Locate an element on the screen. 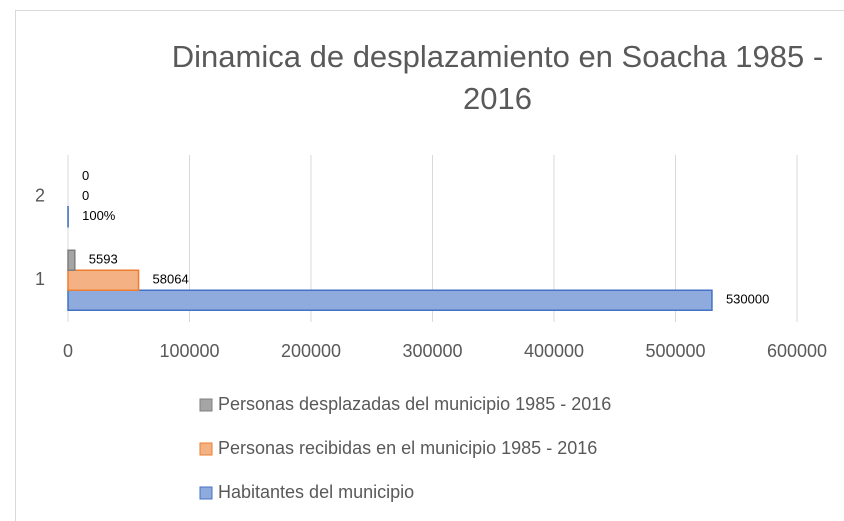 The height and width of the screenshot is (521, 844). x-tick-label: 100000 is located at coordinates (189, 351).